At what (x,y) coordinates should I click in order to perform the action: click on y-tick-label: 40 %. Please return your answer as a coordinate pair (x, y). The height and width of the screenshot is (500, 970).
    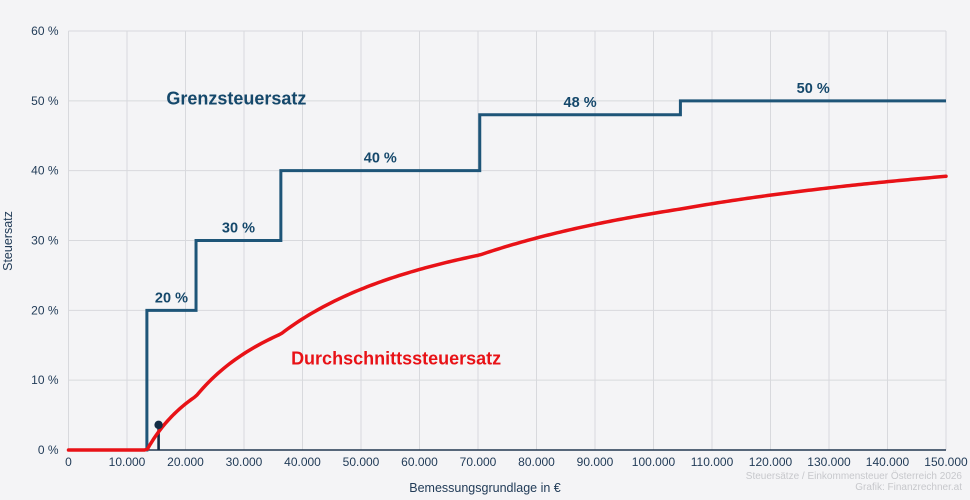
    Looking at the image, I should click on (45, 171).